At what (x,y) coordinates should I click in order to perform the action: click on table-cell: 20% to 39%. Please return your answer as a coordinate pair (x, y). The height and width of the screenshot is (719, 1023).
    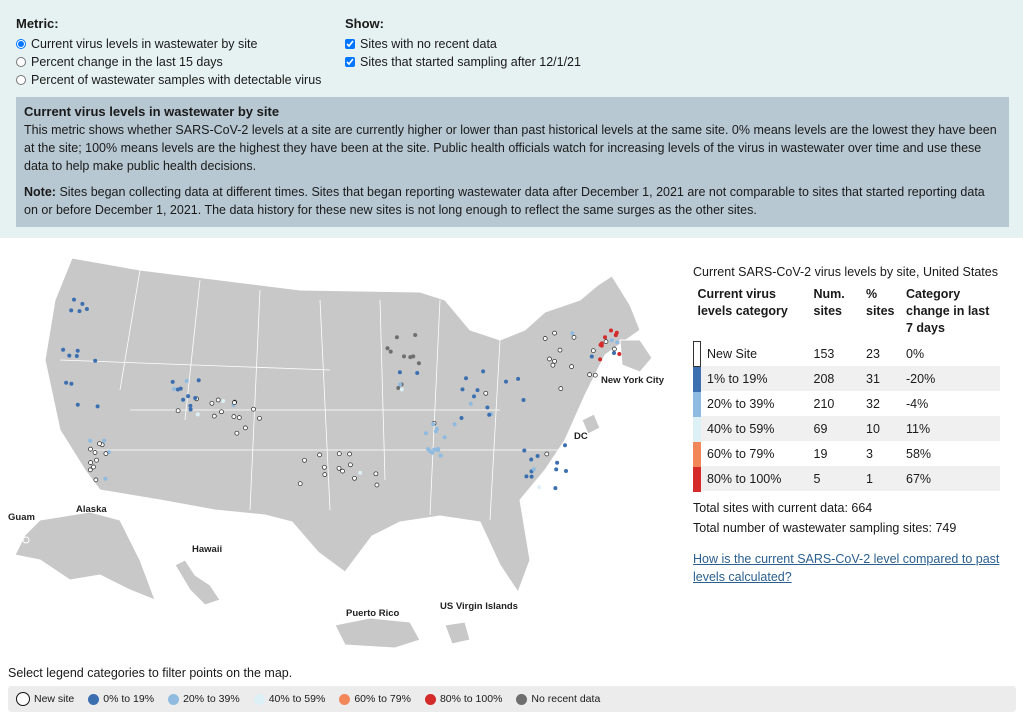
    Looking at the image, I should click on (741, 403).